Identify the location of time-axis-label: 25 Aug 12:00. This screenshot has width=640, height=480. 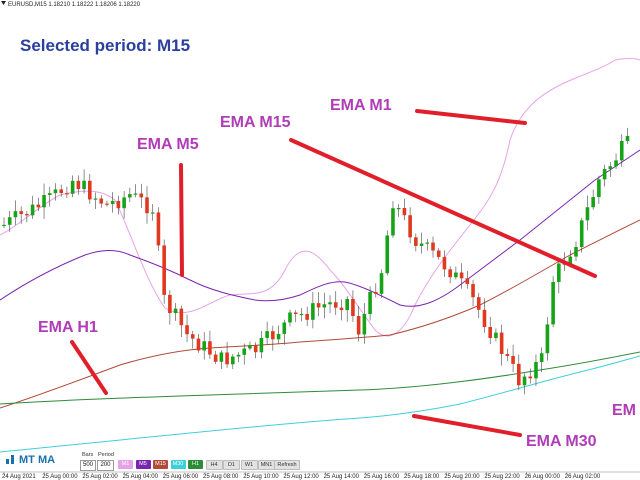
(301, 477).